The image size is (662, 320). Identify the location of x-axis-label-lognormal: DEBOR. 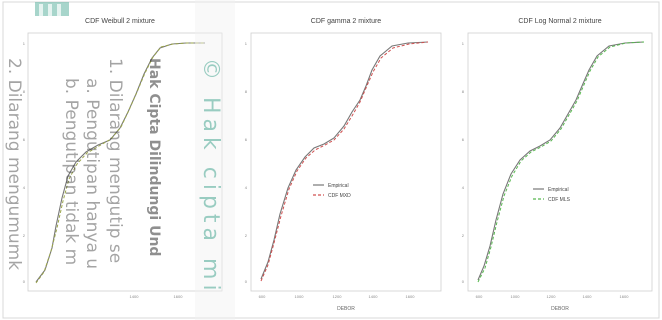
(560, 309).